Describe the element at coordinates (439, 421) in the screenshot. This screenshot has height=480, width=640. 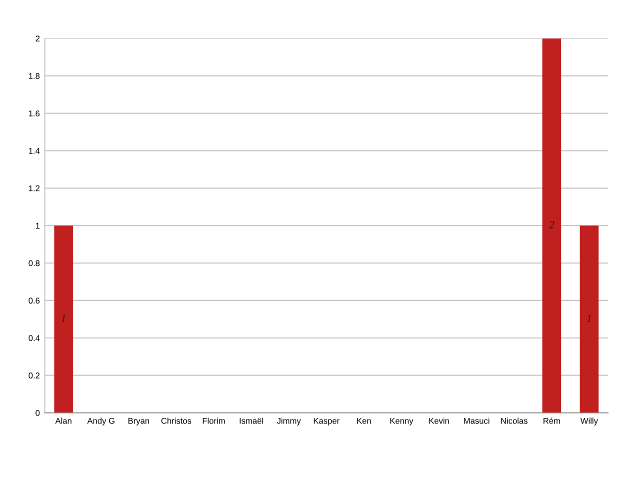
I see `x-tick-label: Kevin` at that location.